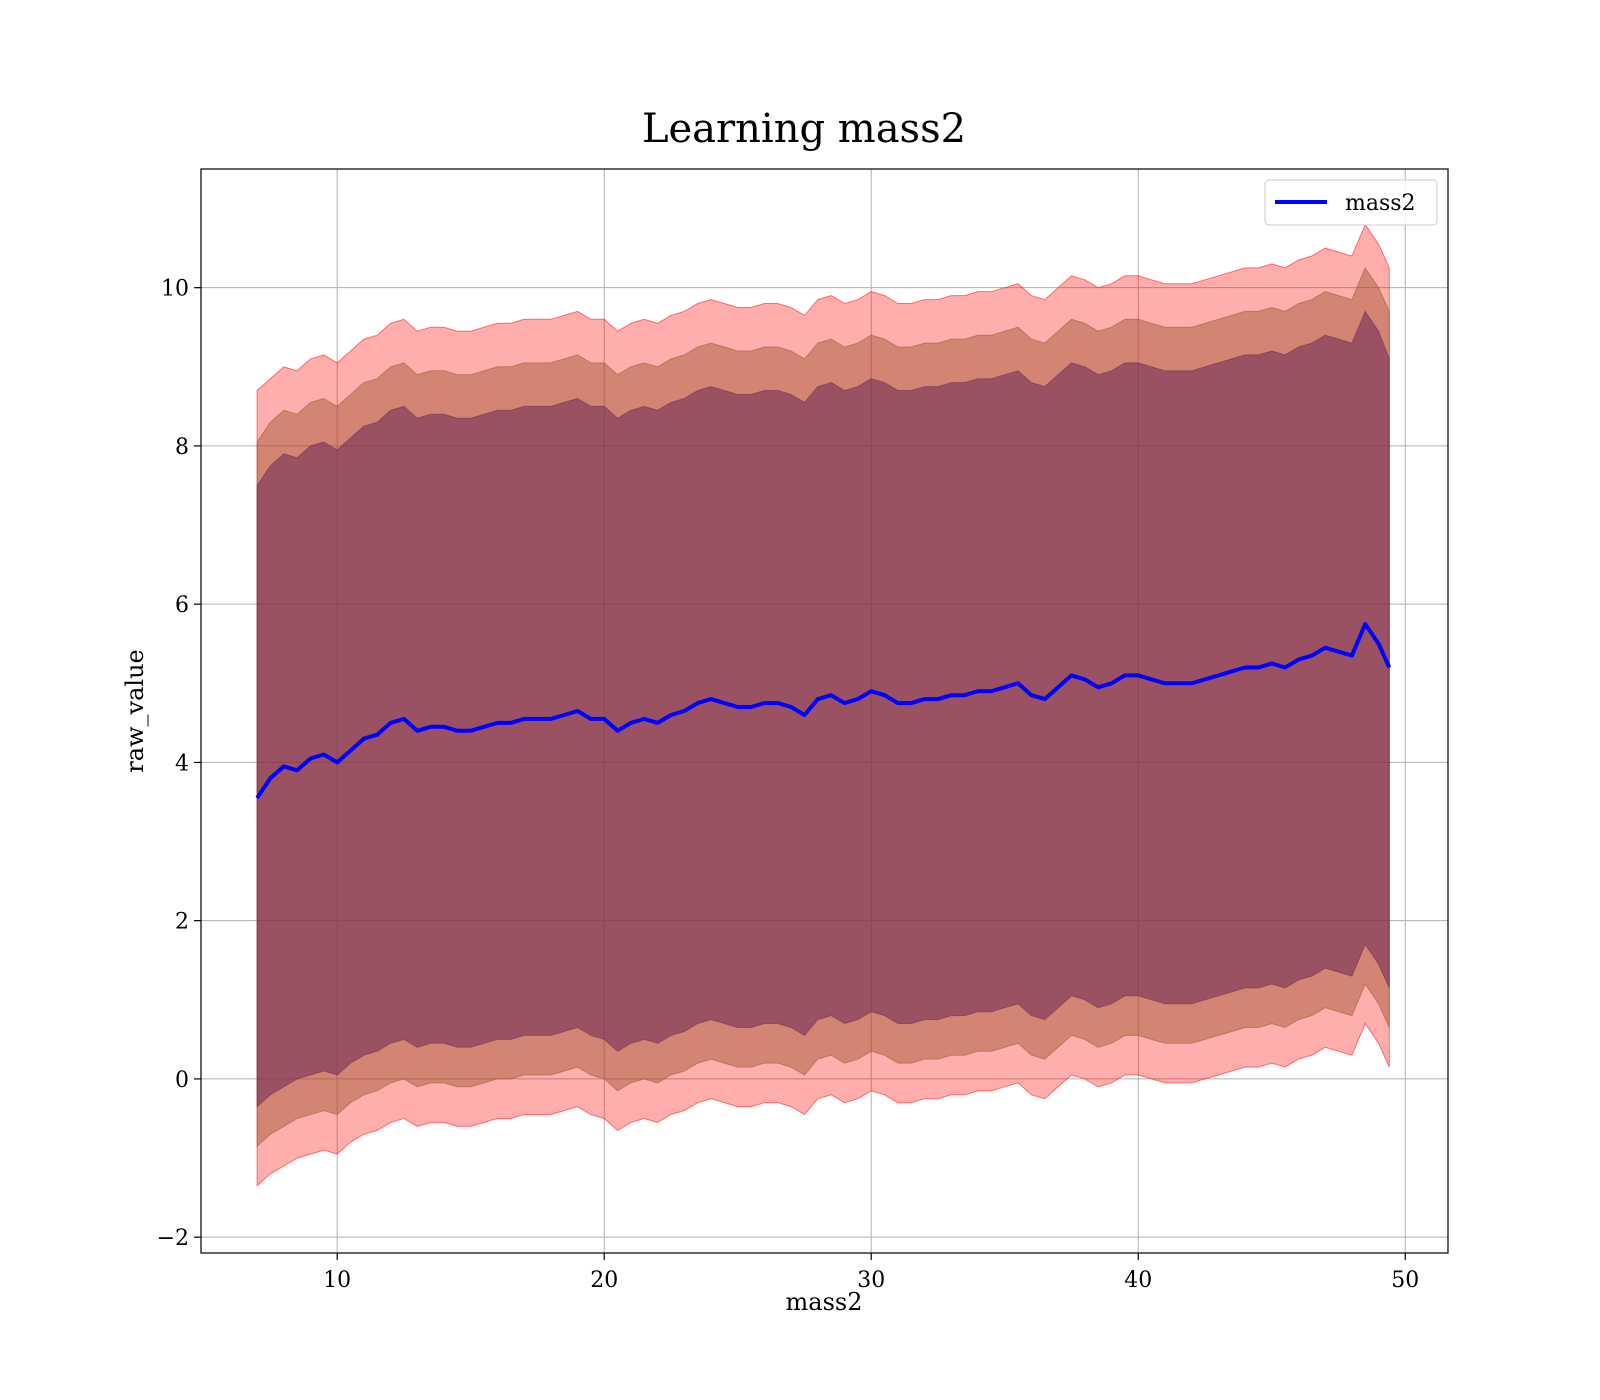 This screenshot has height=1400, width=1600. Describe the element at coordinates (175, 289) in the screenshot. I see `y-tick-label: 10` at that location.